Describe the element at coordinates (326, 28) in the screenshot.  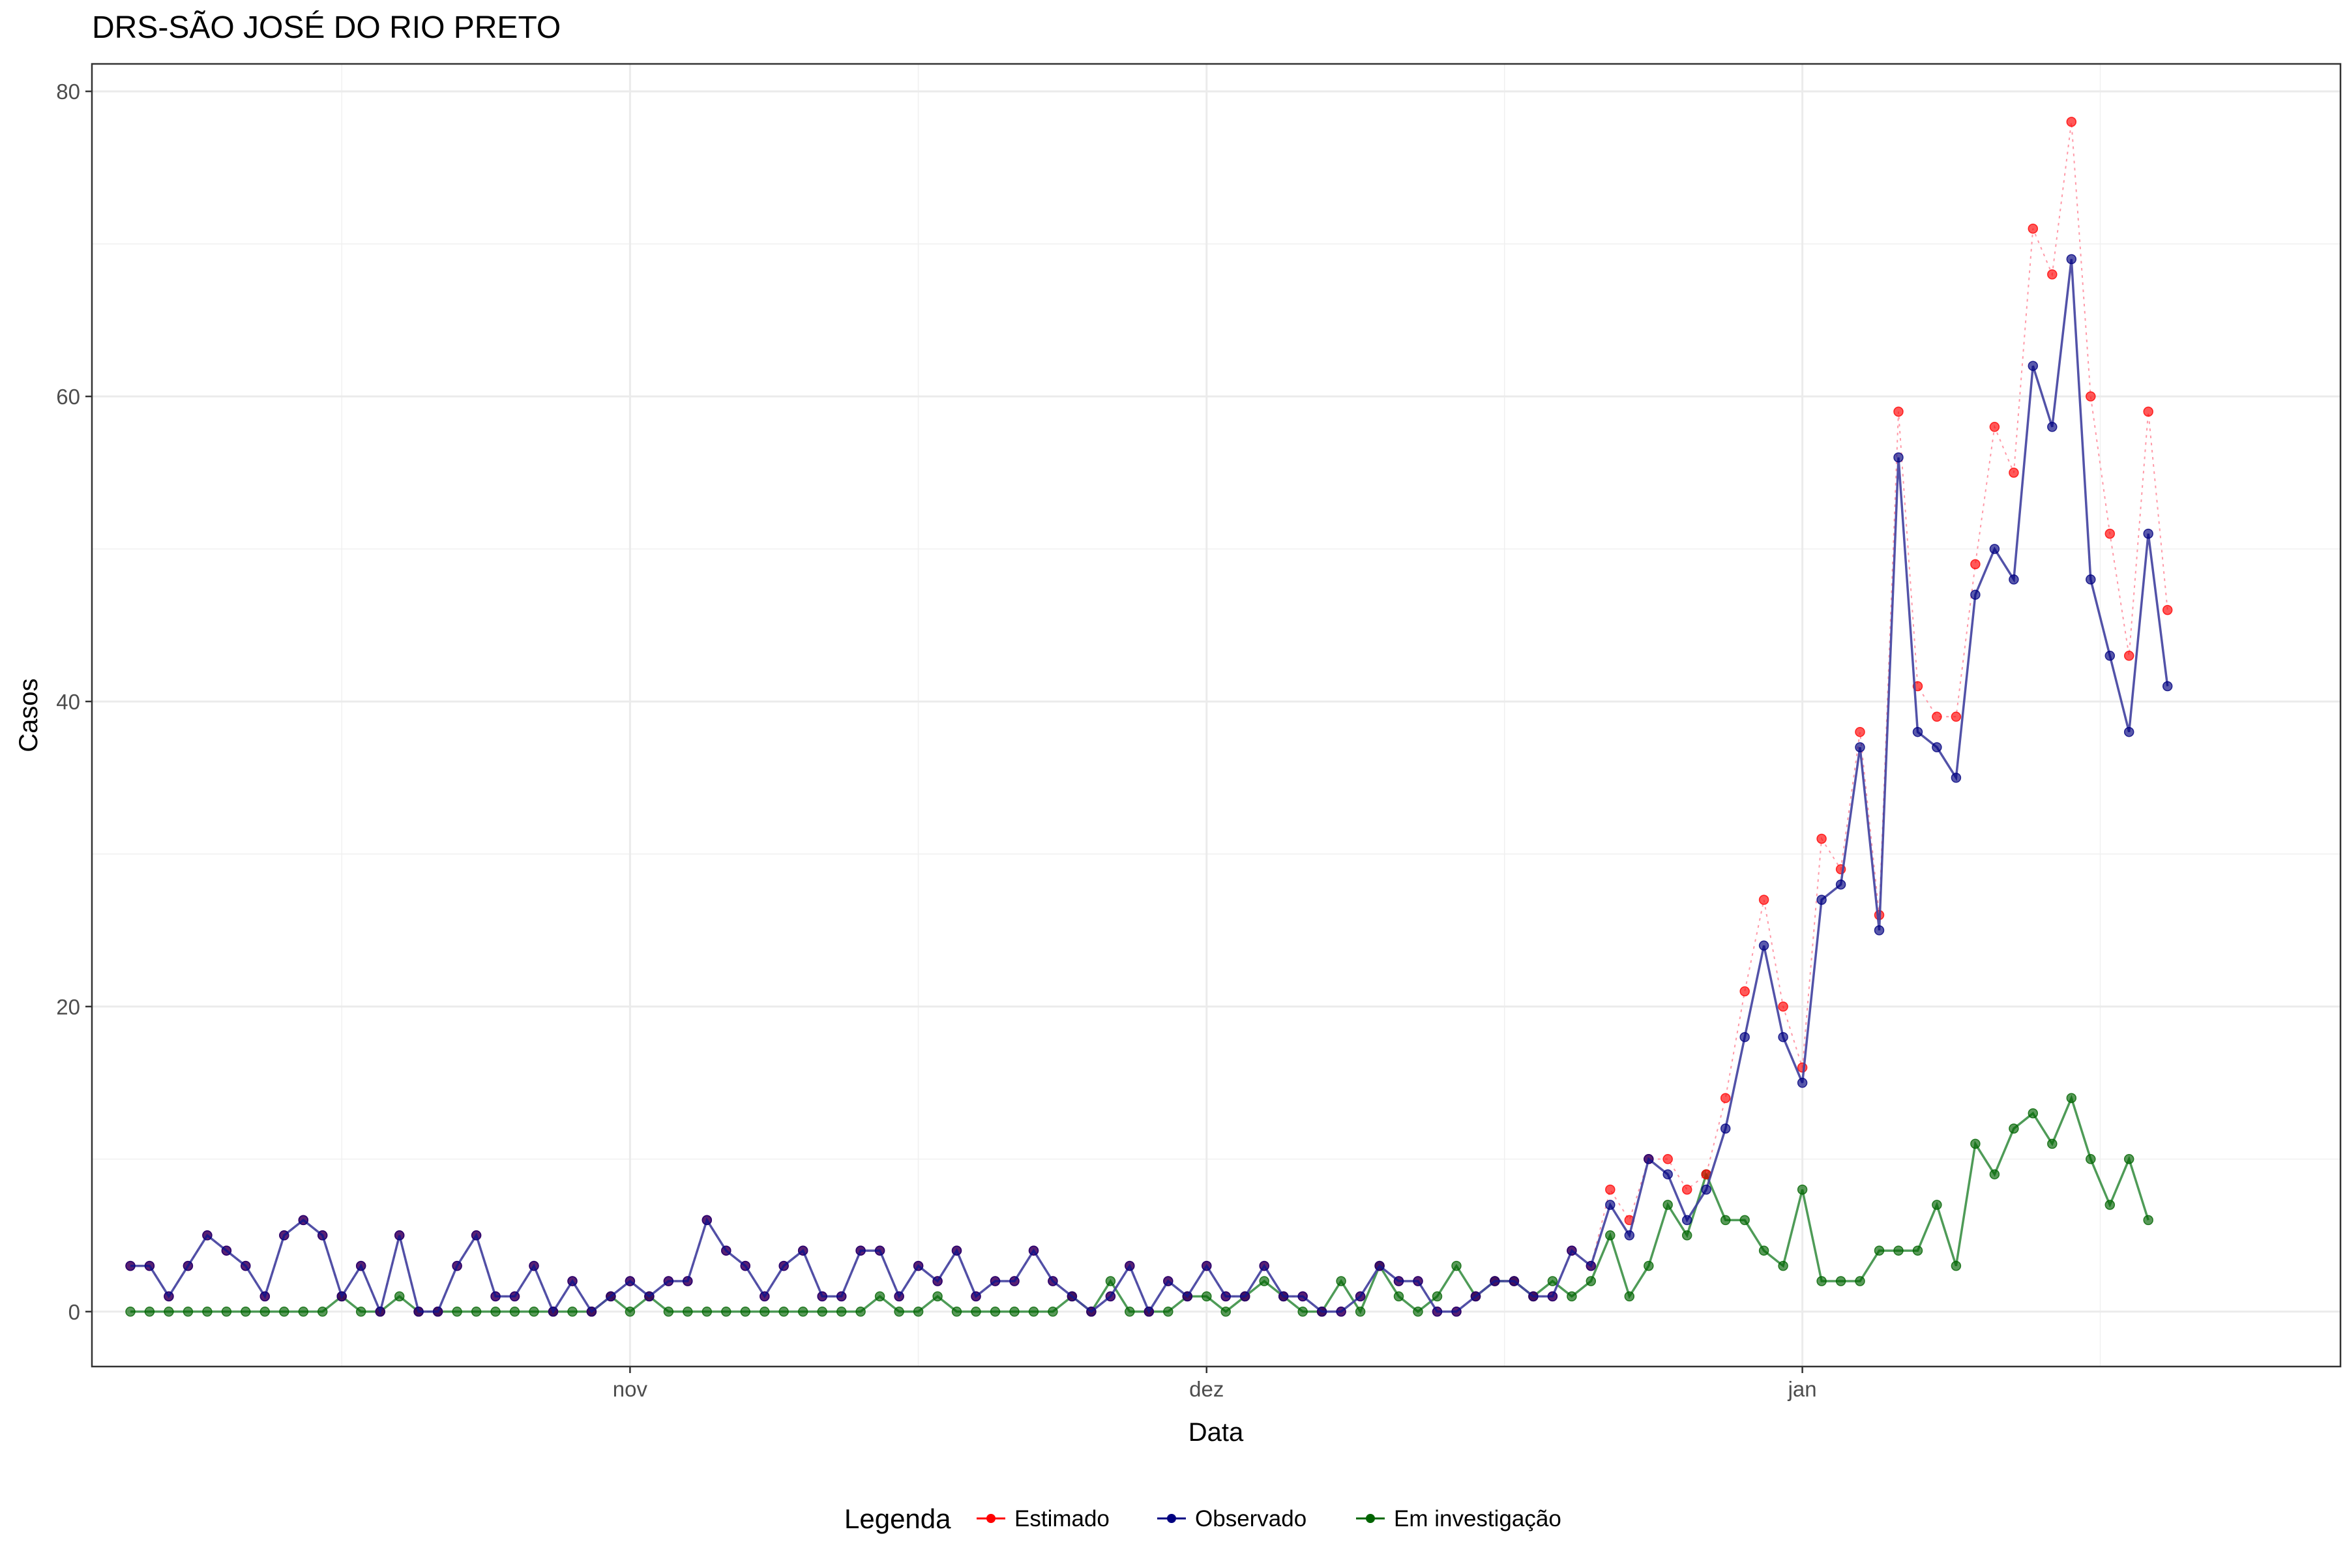
I see `chart-title: DRS-SÃO JOSÉ DO RIO PRETO` at that location.